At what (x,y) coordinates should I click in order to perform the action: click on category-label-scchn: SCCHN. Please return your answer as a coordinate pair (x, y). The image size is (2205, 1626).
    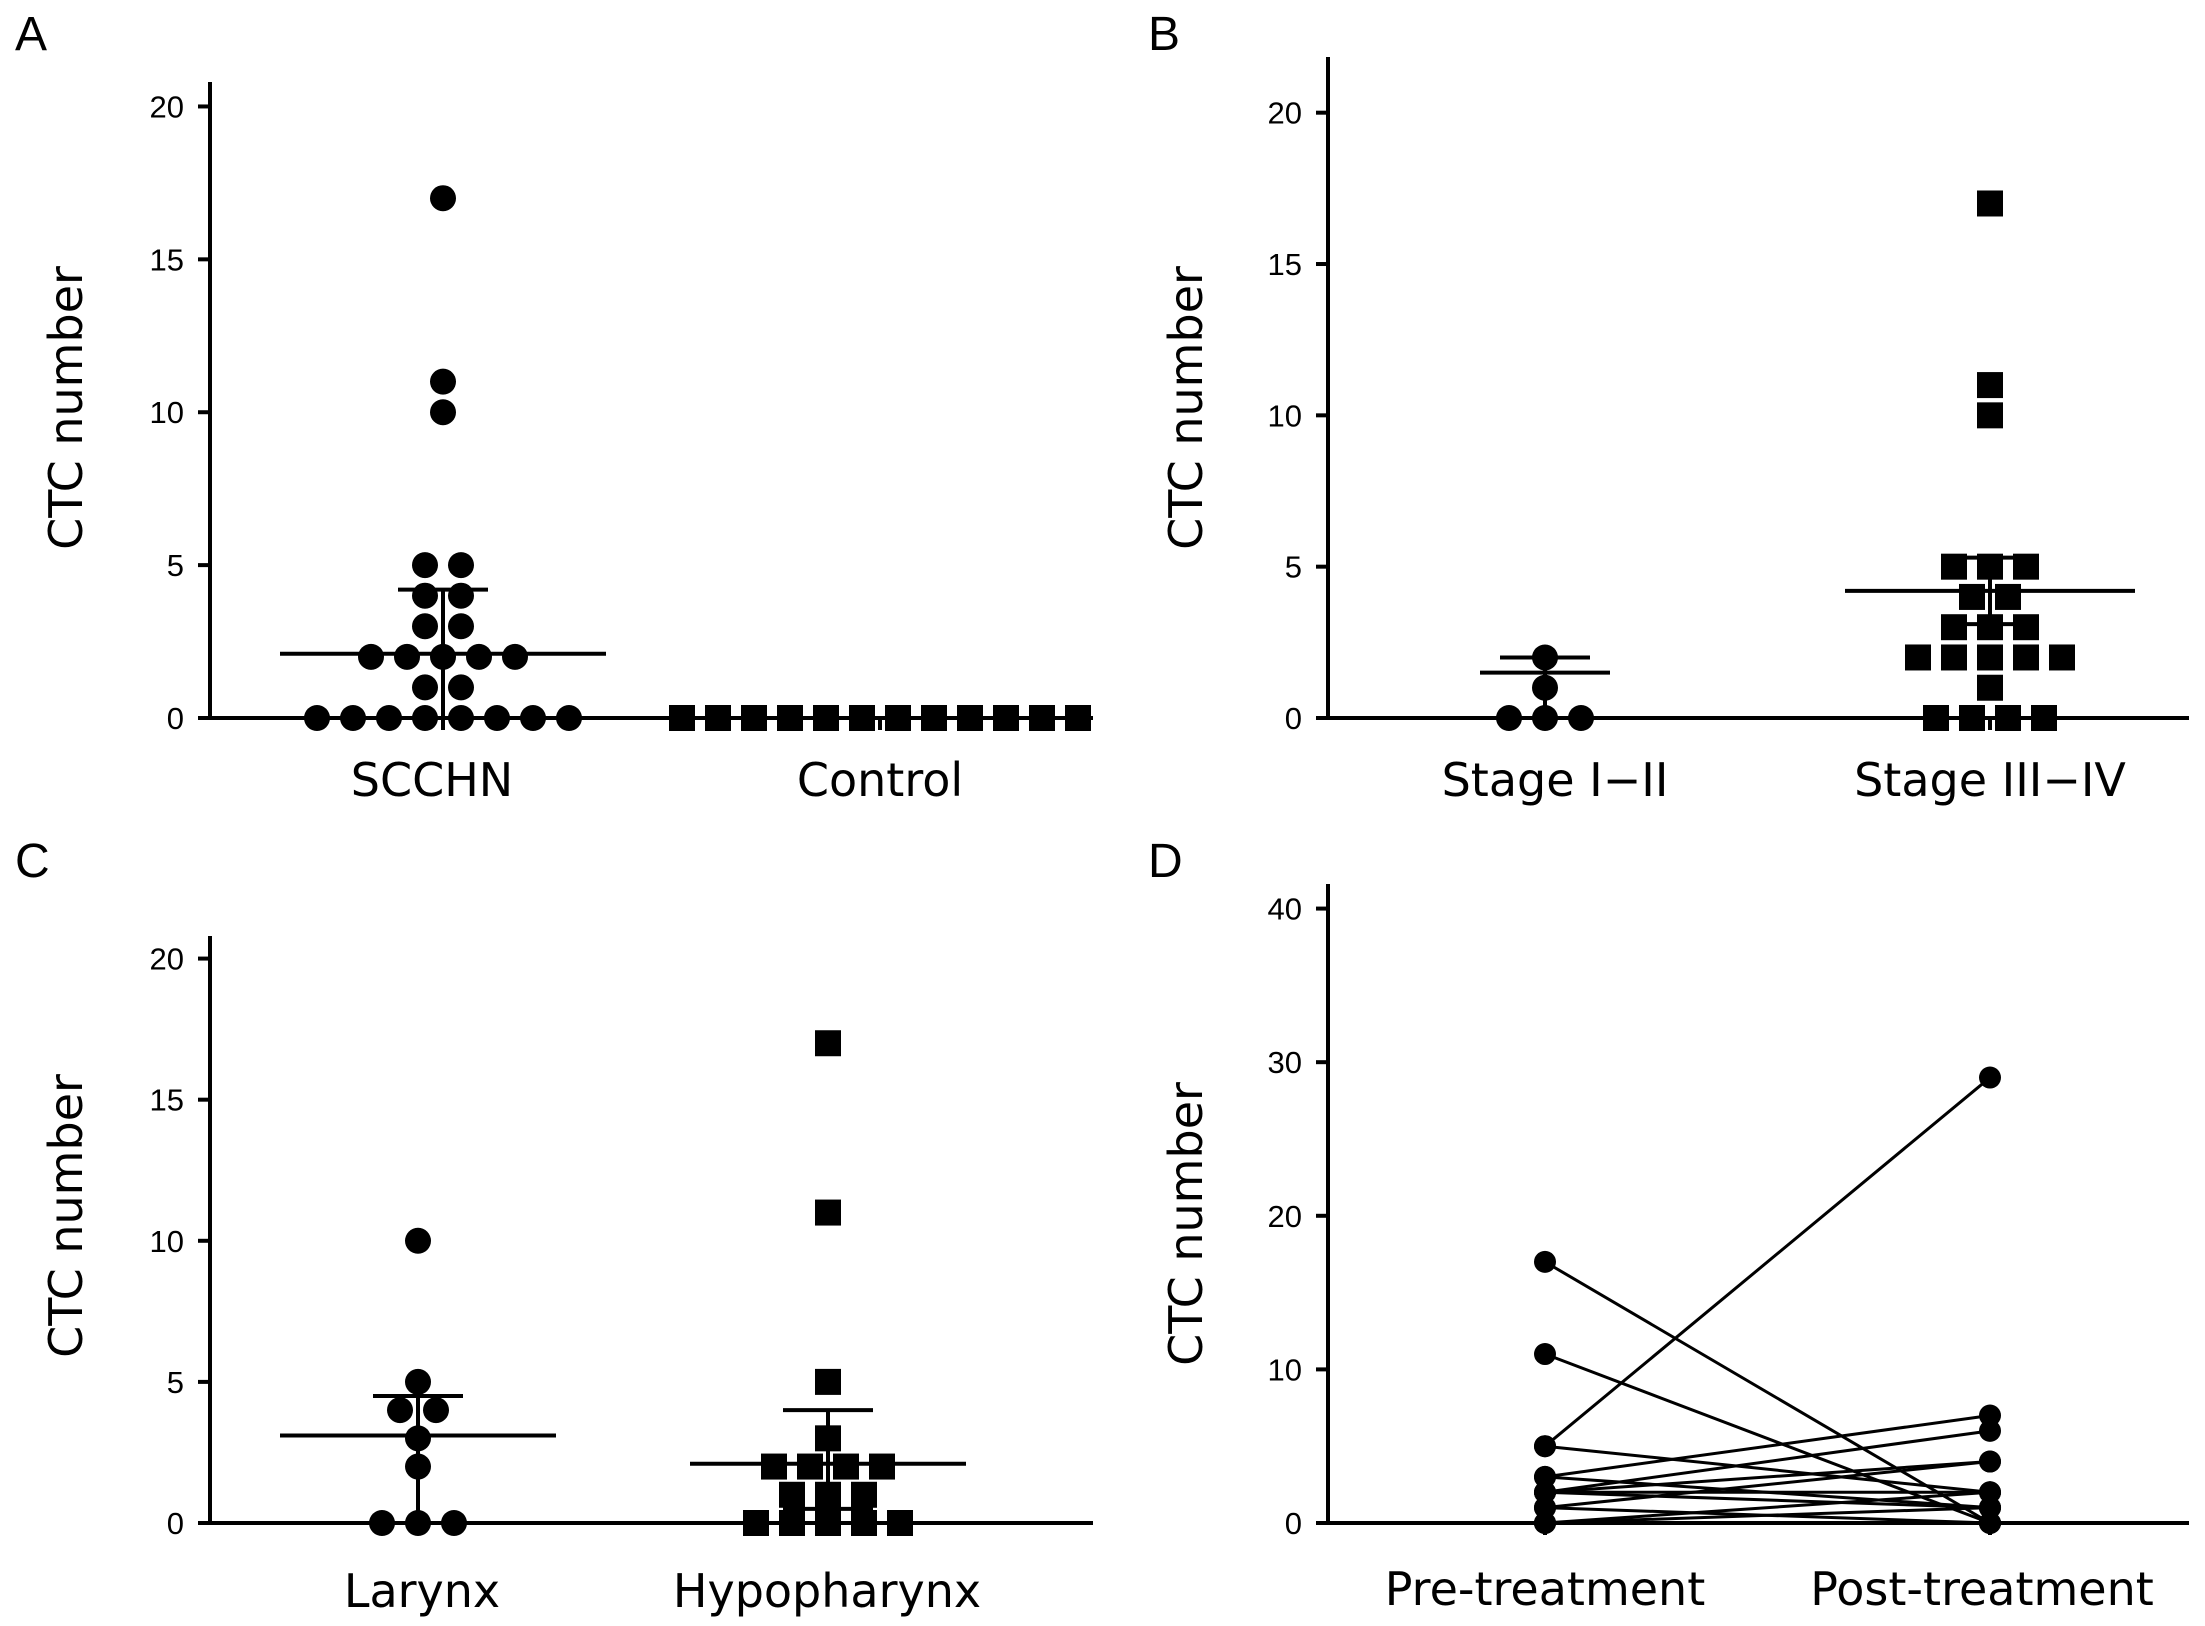
    Looking at the image, I should click on (432, 780).